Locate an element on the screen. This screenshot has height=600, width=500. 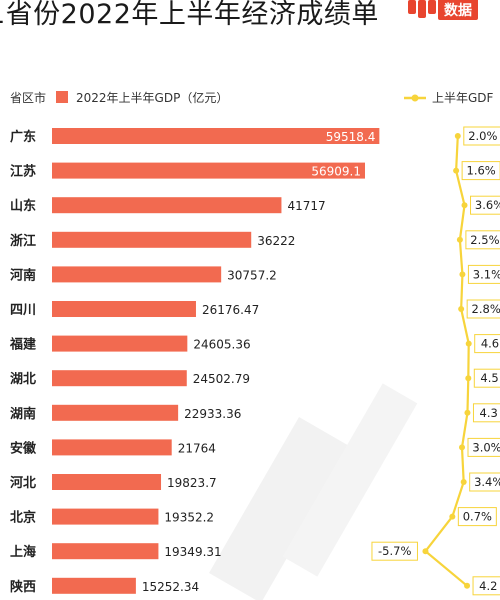
gdp-value-label: 21764 is located at coordinates (197, 448).